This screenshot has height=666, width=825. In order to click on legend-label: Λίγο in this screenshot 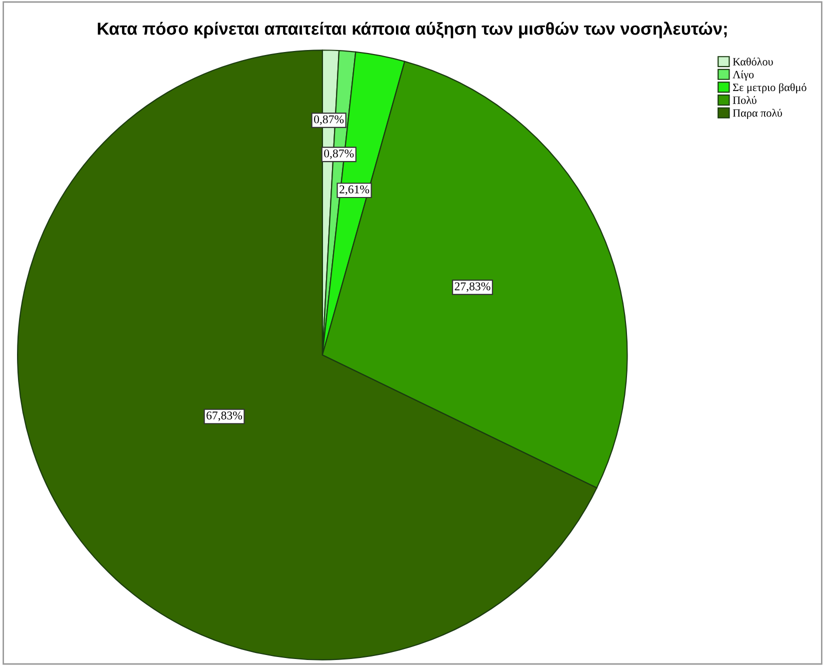, I will do `click(743, 75)`.